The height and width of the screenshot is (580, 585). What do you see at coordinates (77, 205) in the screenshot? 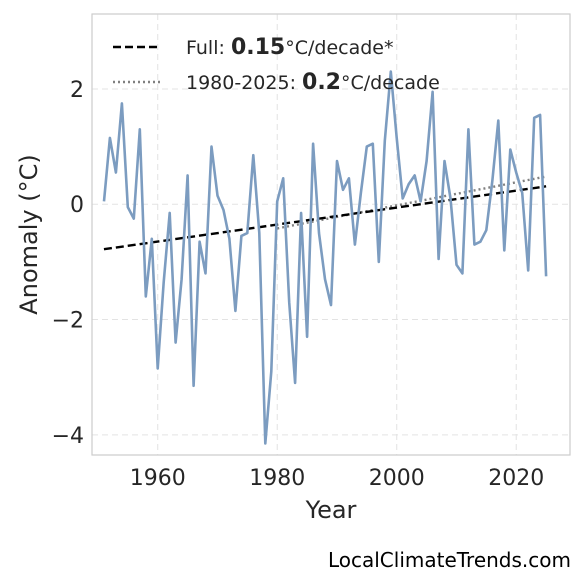
I see `y-tick-label: 0` at bounding box center [77, 205].